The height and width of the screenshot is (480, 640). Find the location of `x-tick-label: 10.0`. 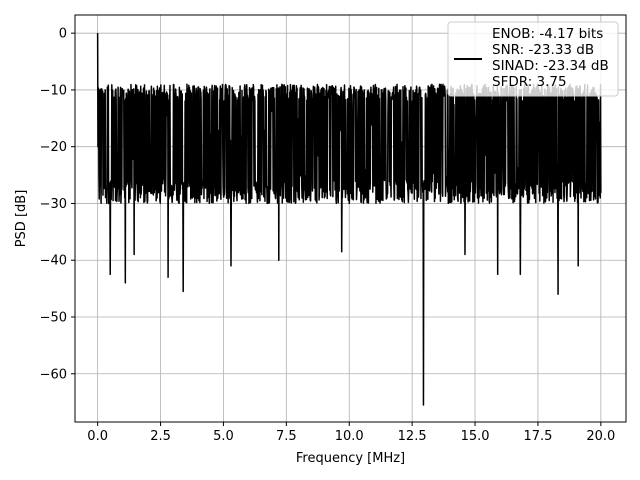

x-tick-label: 10.0 is located at coordinates (349, 436).